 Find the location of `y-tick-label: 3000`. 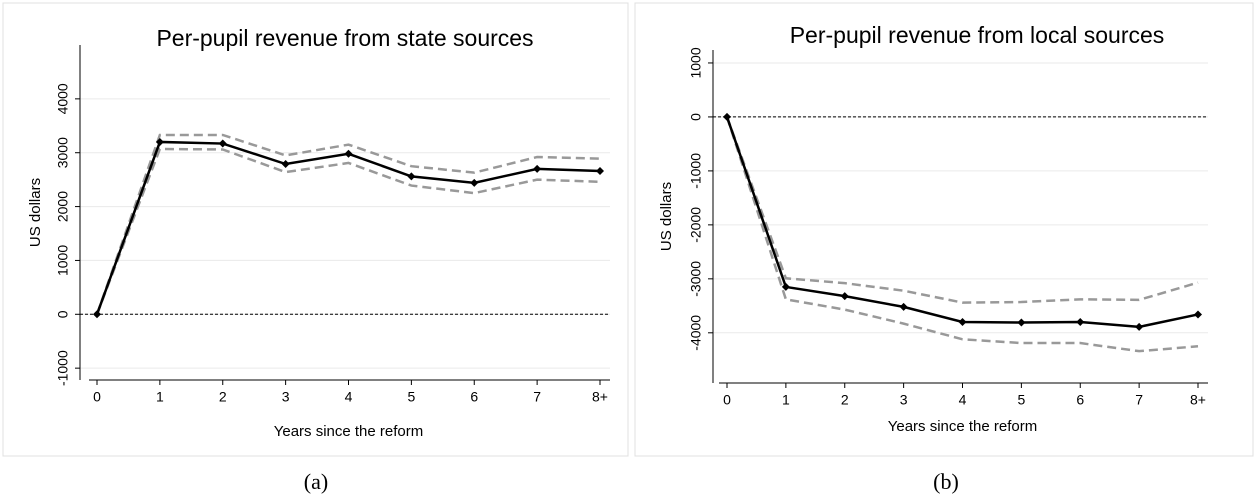

y-tick-label: 3000 is located at coordinates (63, 152).